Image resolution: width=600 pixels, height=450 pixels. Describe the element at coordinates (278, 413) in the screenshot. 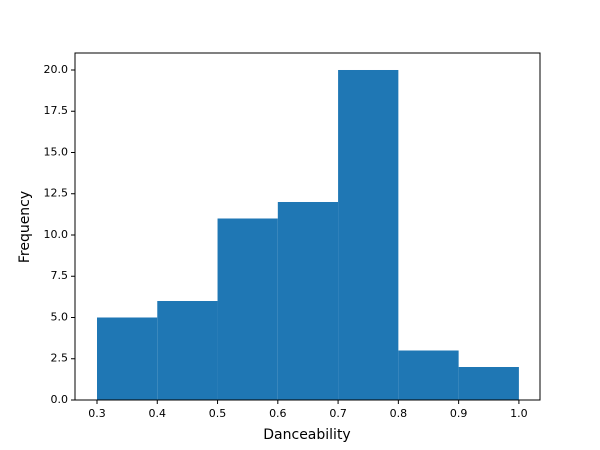

I see `x-tick-label: 0.6` at that location.